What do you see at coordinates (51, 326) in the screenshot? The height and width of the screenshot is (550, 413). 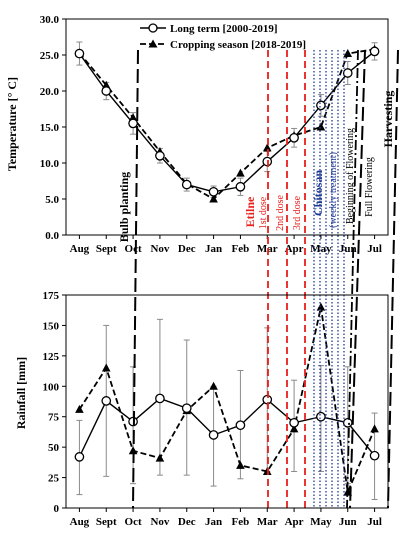 I see `bot-y-tick-label: 150` at bounding box center [51, 326].